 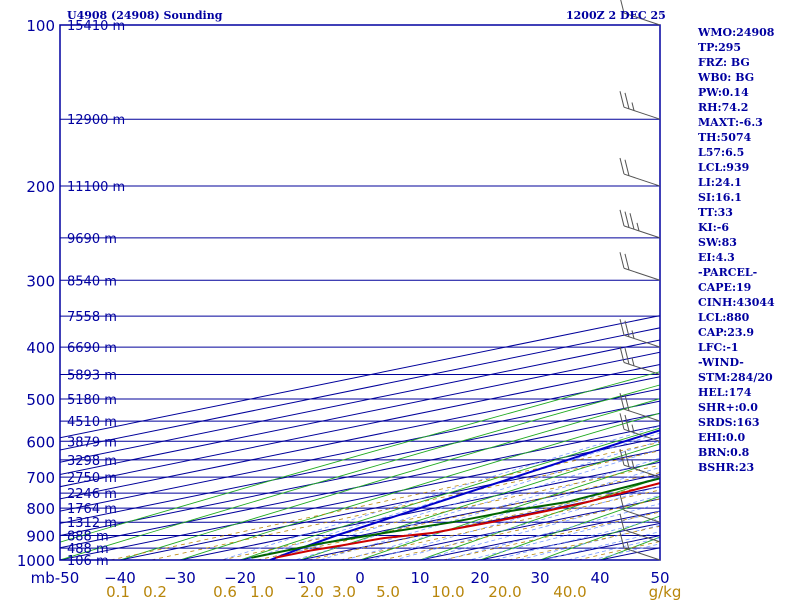 What do you see at coordinates (262, 591) in the screenshot?
I see `mixing-ratio-label: 1.0` at bounding box center [262, 591].